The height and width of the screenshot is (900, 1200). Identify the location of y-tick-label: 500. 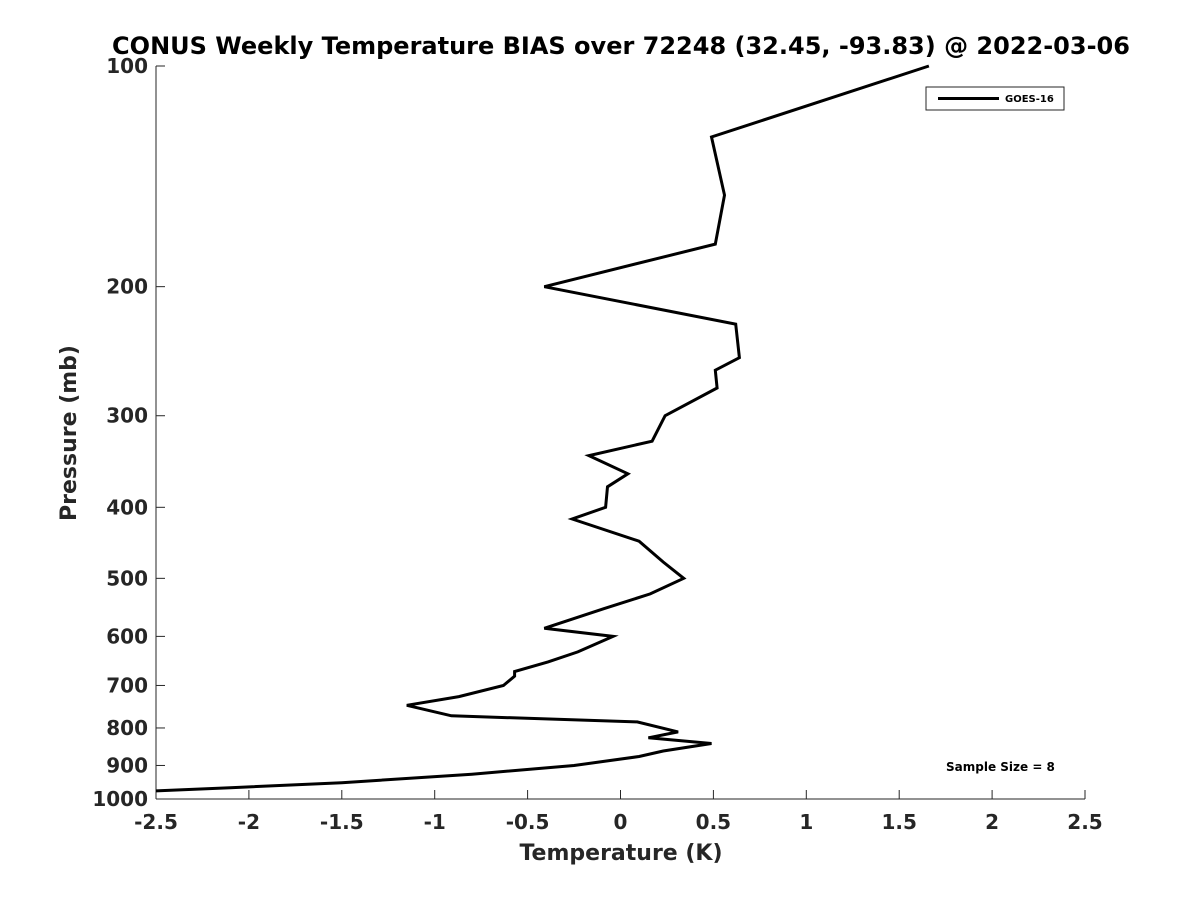
(127, 578).